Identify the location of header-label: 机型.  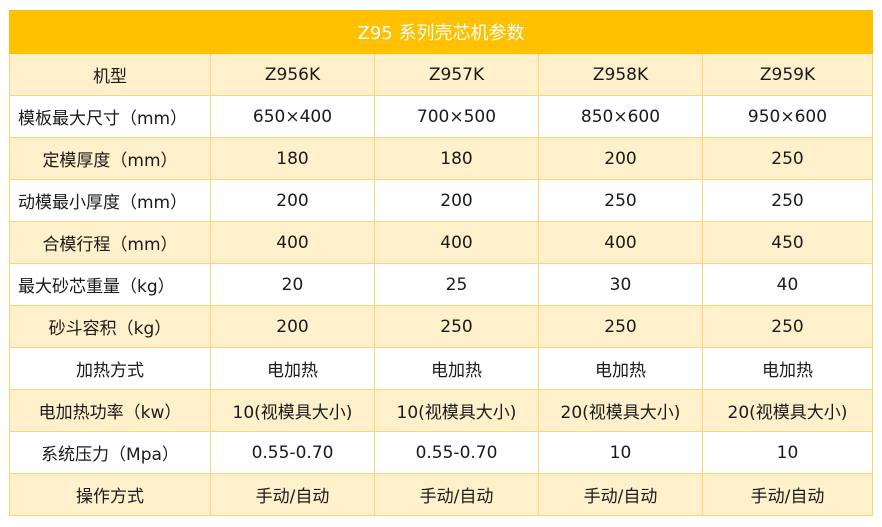
(110, 74).